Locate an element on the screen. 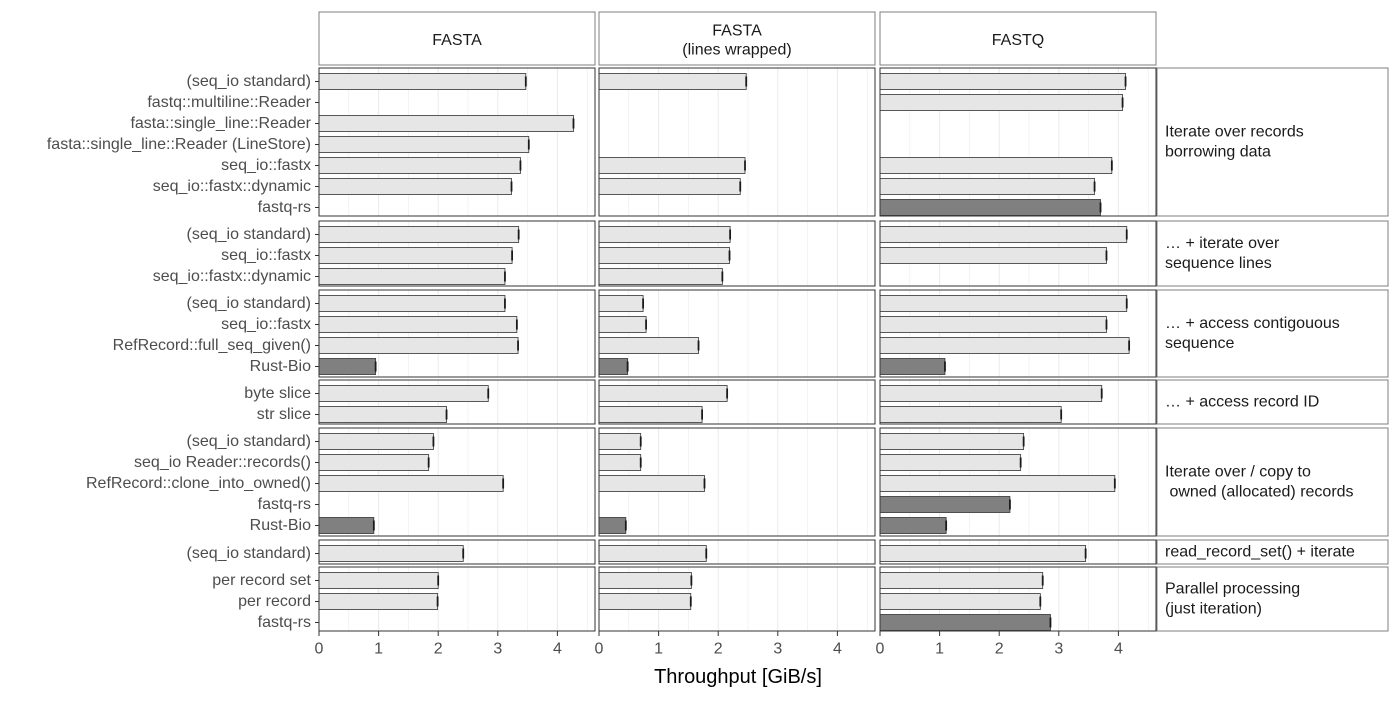 Image resolution: width=1400 pixels, height=705 pixels. bar-5-0-fasta is located at coordinates (391, 553).